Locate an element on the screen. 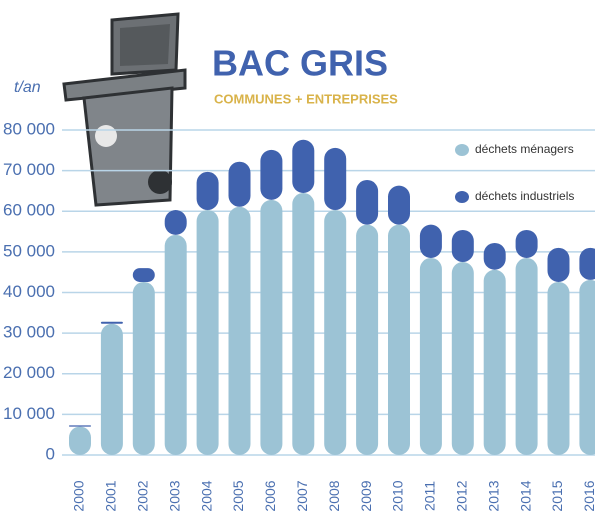 Image resolution: width=595 pixels, height=518 pixels. x-tick-label: 2013 is located at coordinates (493, 495).